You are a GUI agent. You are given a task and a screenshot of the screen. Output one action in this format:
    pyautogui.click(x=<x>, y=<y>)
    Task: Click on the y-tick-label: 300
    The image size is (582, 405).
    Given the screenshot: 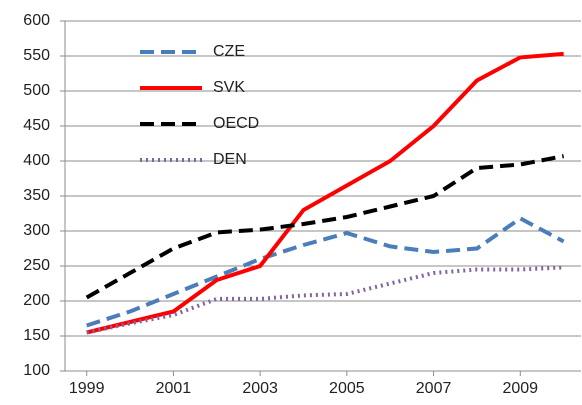 What is the action you would take?
    pyautogui.click(x=36, y=230)
    